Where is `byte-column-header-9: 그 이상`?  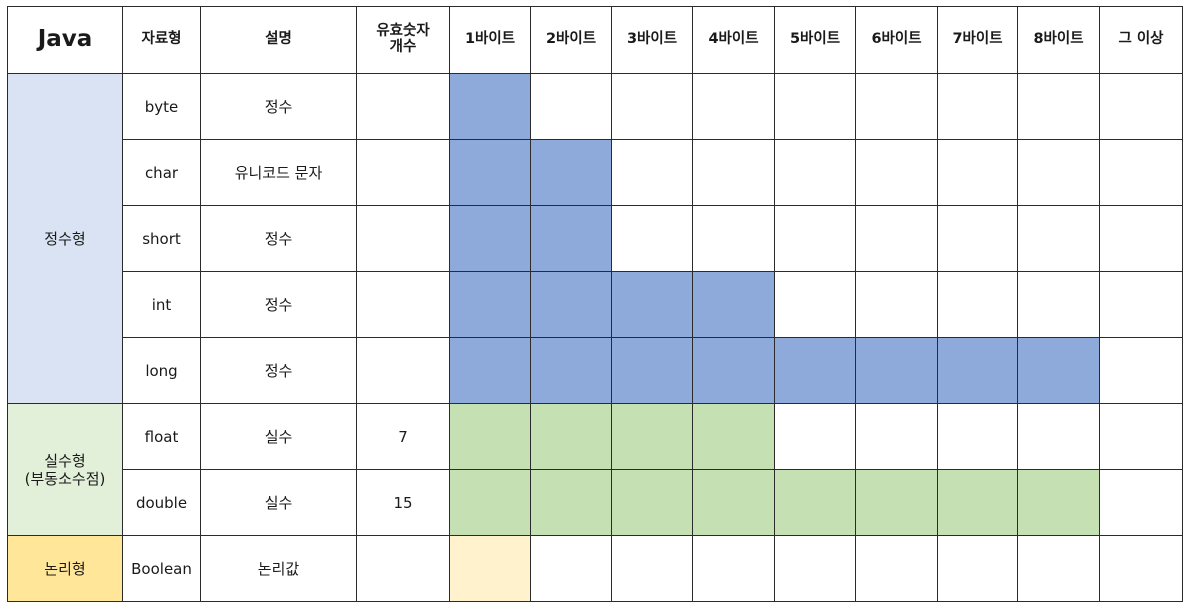
byte-column-header-9: 그 이상 is located at coordinates (1141, 40).